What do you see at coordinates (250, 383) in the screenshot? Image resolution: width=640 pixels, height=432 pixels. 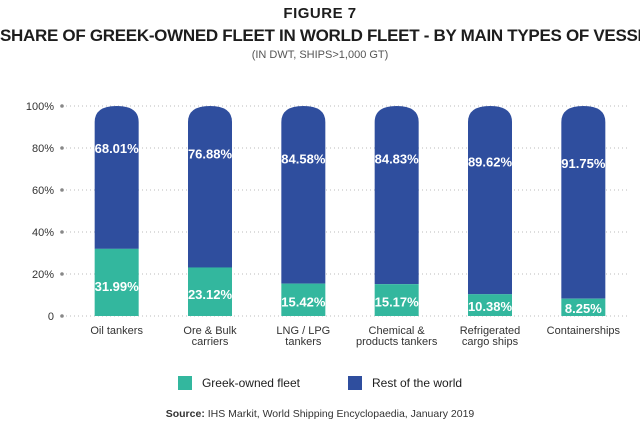 I see `legend-label-greek: Greek-owned fleet` at bounding box center [250, 383].